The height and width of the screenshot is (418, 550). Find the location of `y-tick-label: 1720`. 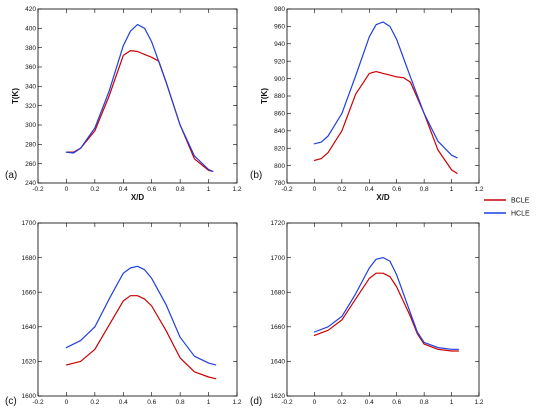

y-tick-label: 1720 is located at coordinates (278, 223).